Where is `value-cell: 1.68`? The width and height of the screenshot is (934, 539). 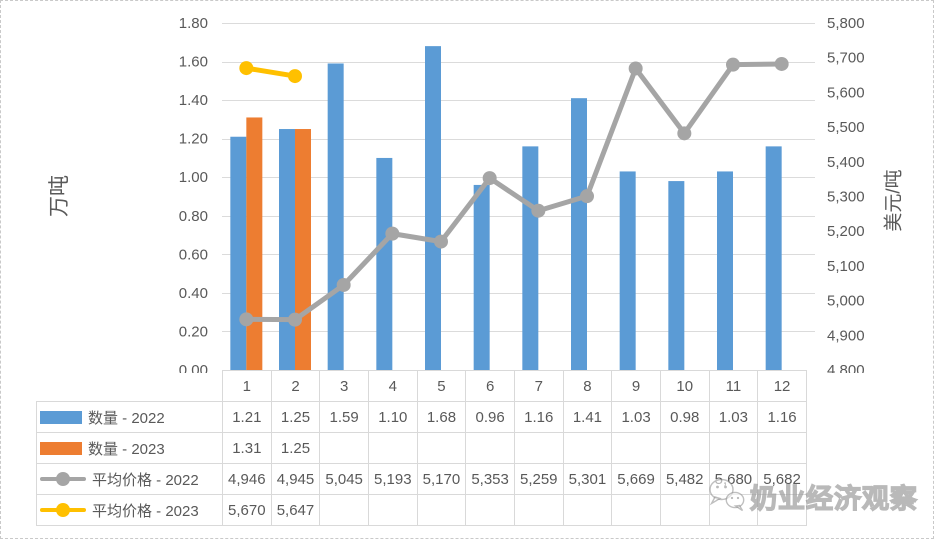 value-cell: 1.68 is located at coordinates (441, 417).